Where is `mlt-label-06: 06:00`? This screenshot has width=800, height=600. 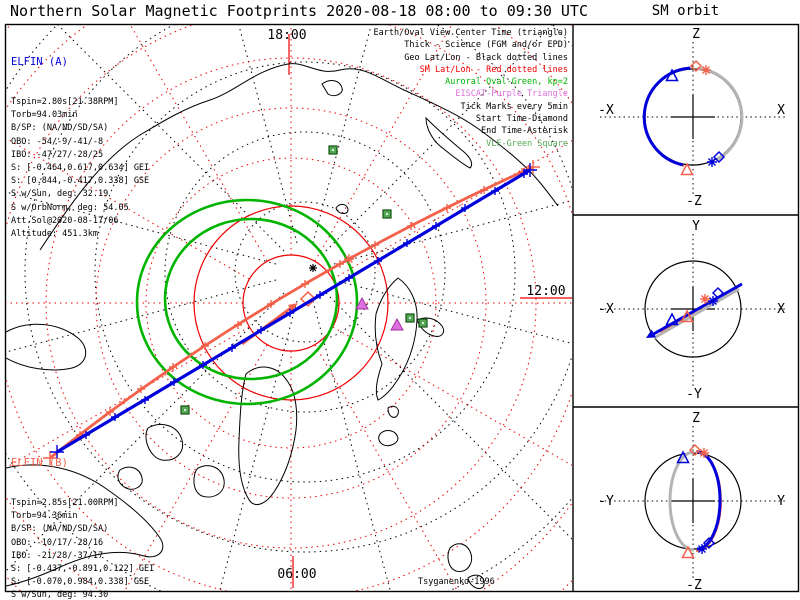
mlt-label-06: 06:00 is located at coordinates (296, 574).